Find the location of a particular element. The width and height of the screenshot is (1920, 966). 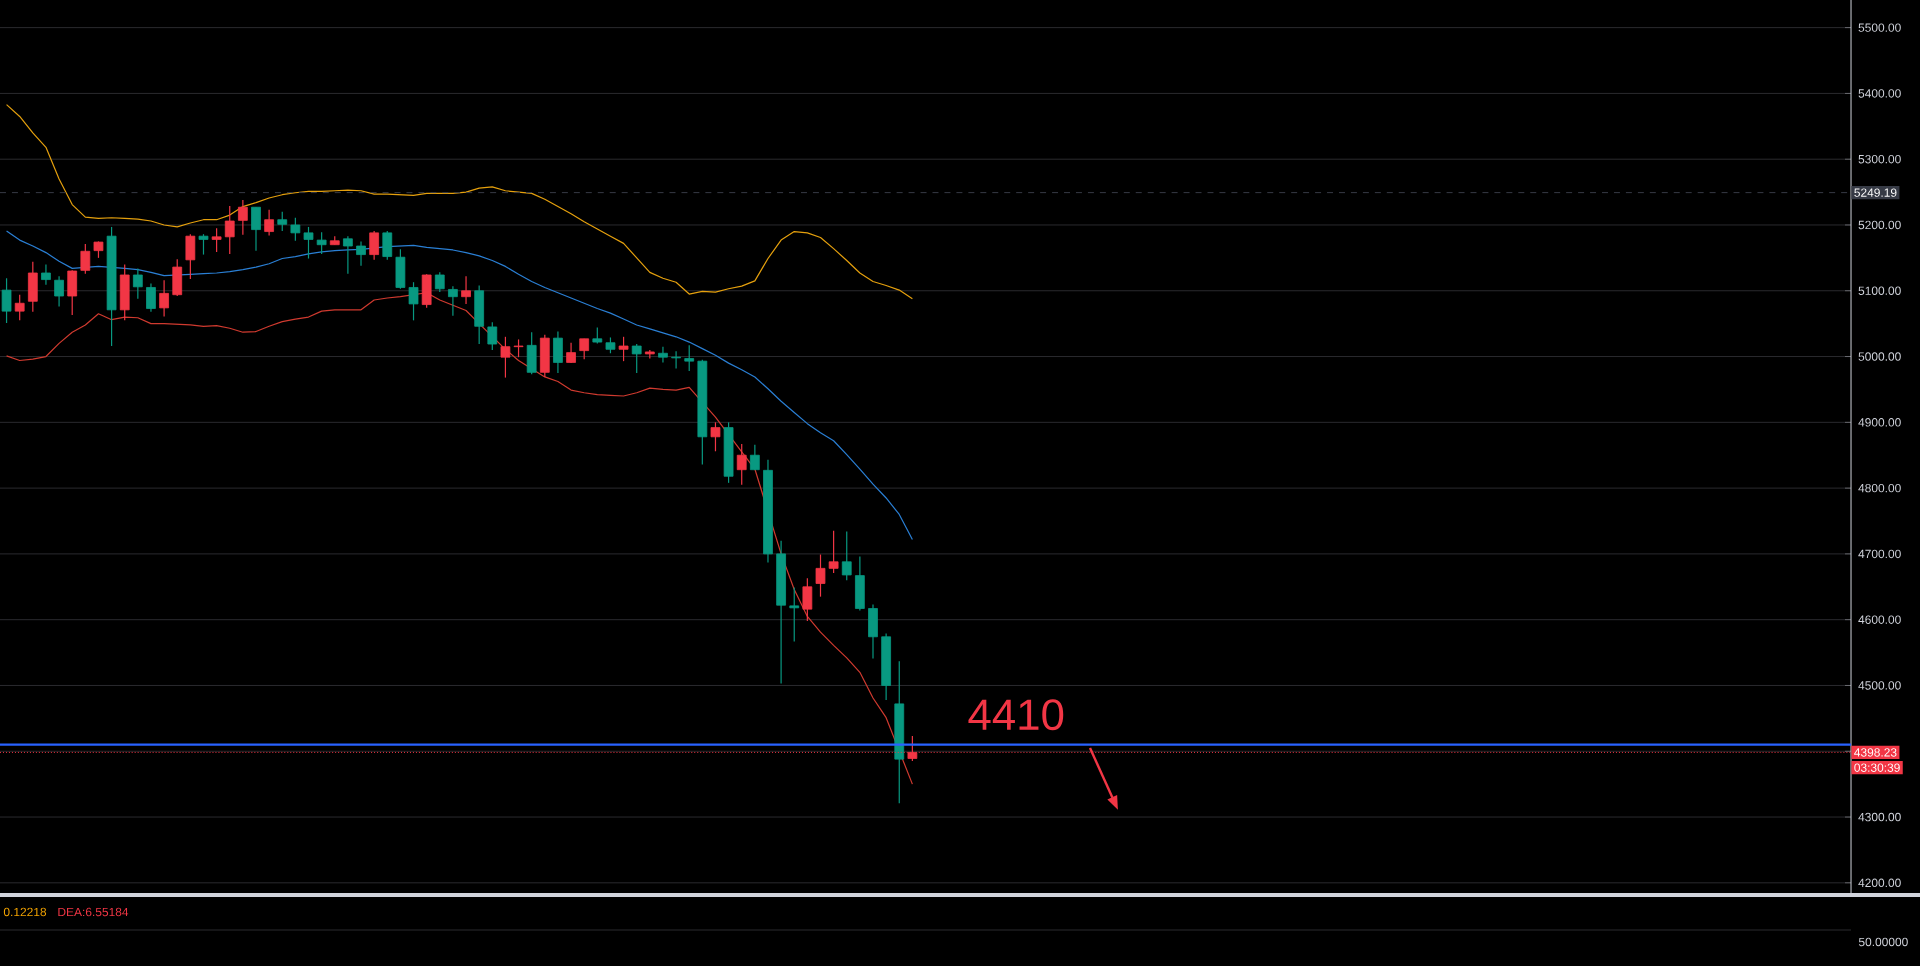

y-tick-label: 5500.00 is located at coordinates (1879, 27).